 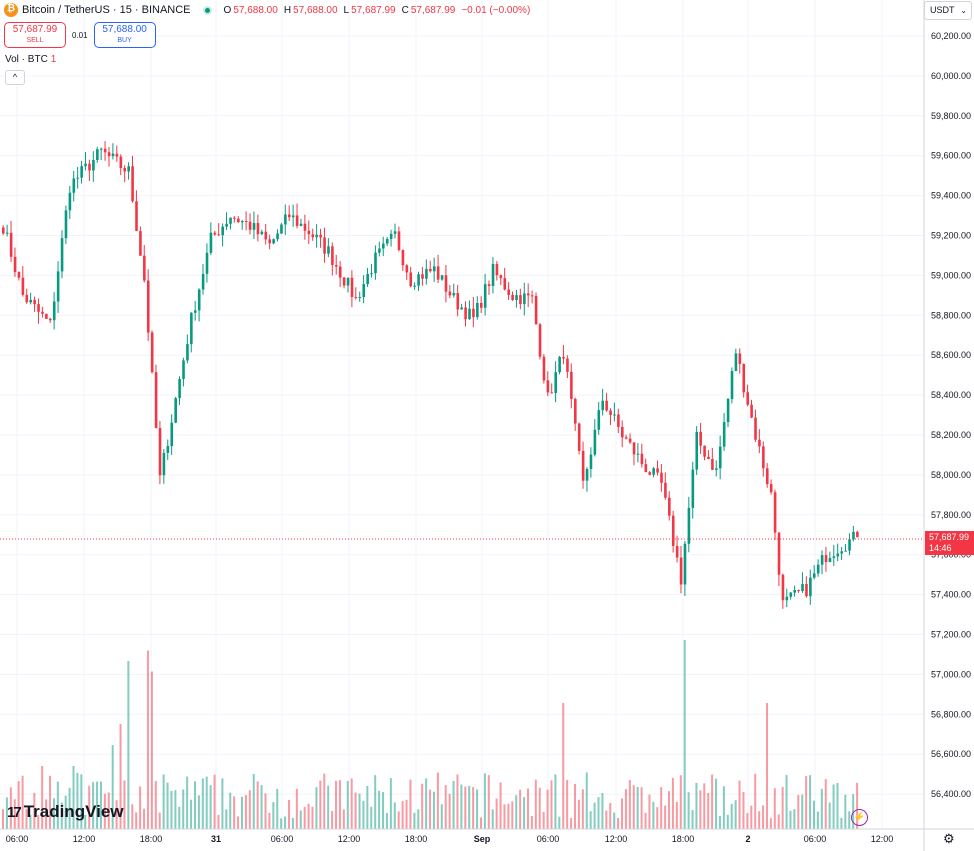 What do you see at coordinates (227, 10) in the screenshot?
I see `open-label: O` at bounding box center [227, 10].